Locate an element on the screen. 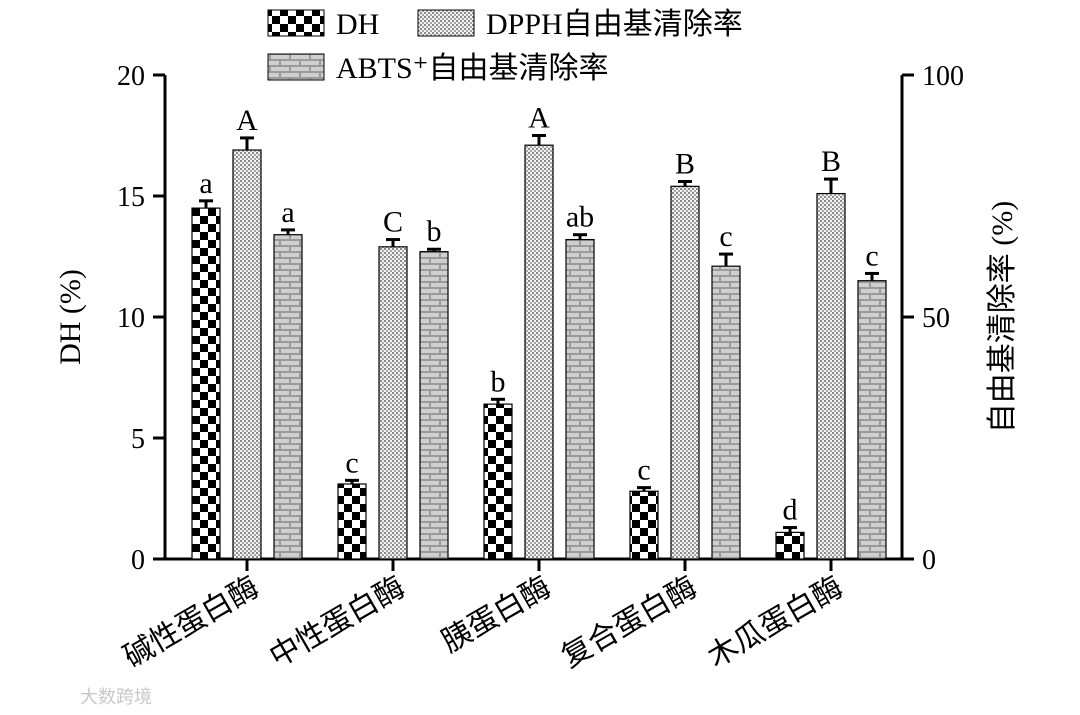 The height and width of the screenshot is (715, 1080). category-labels: 碱性蛋白酶 中性蛋白酶 胰蛋白酶 复合蛋白酶 木瓜蛋白酶 is located at coordinates (483, 622).